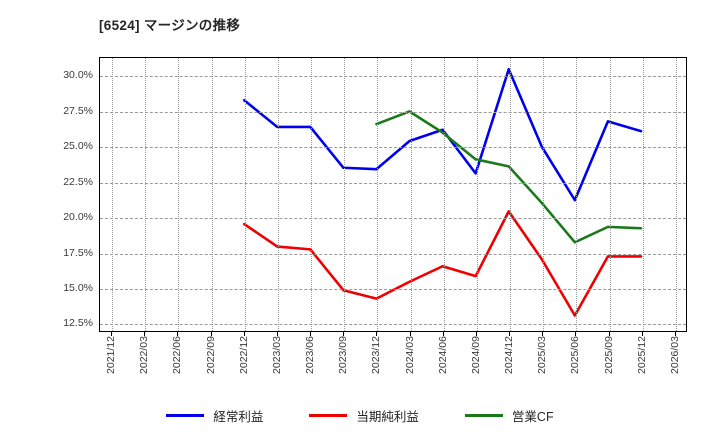 The image size is (720, 440). I want to click on legend-item: 経常利益, so click(214, 415).